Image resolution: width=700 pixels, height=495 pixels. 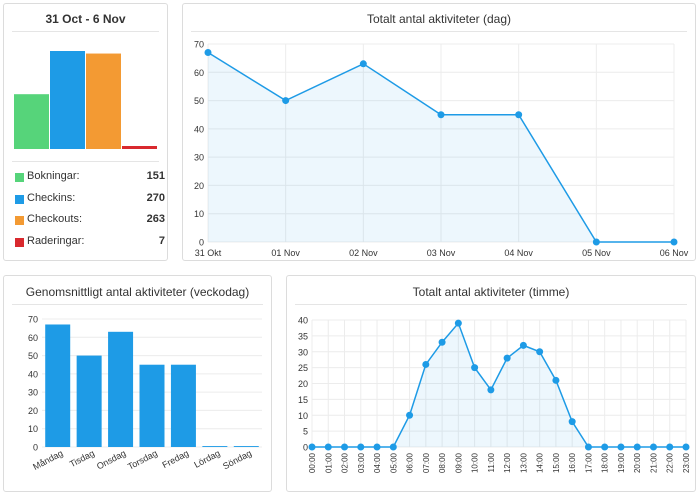 I want to click on x-tick-label: 15:00, so click(x=556, y=462).